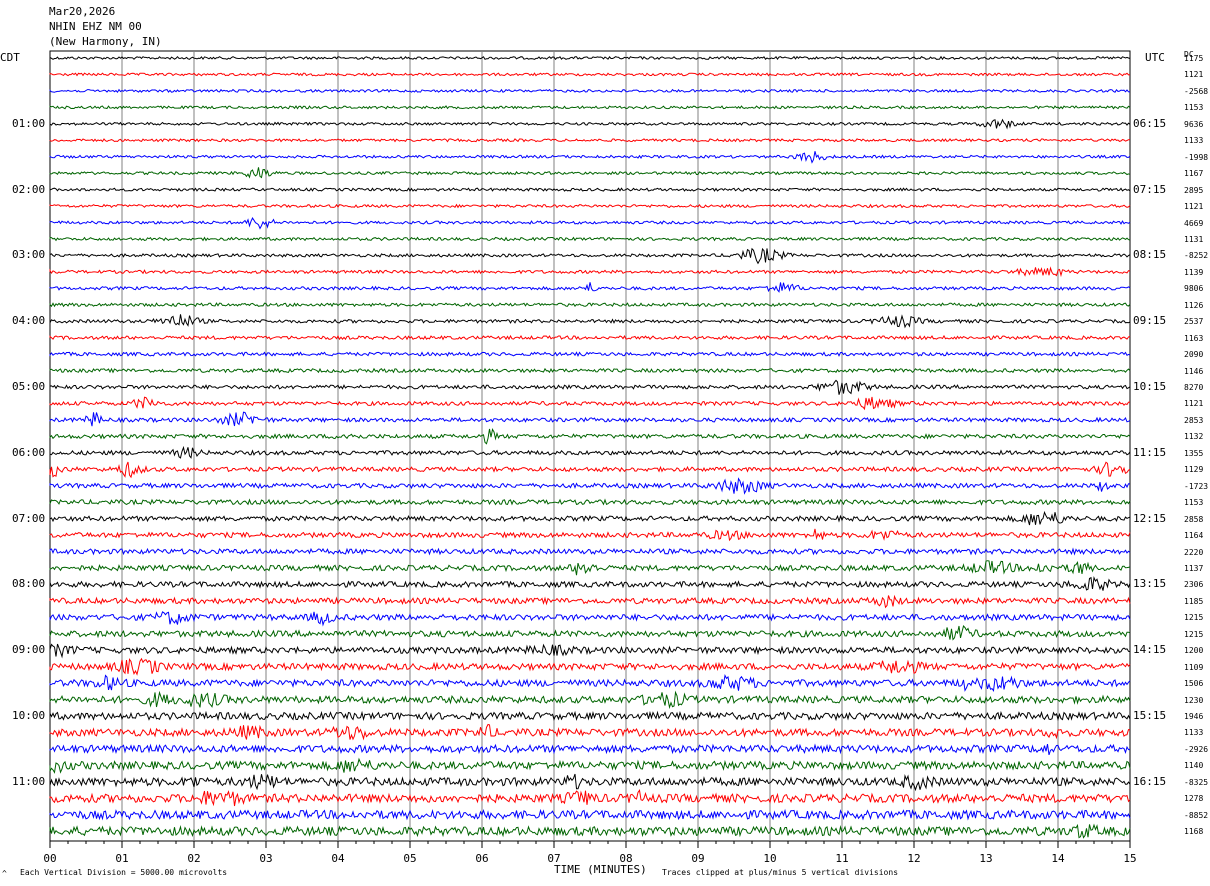  I want to click on left-time-label: 09:00, so click(29, 650).